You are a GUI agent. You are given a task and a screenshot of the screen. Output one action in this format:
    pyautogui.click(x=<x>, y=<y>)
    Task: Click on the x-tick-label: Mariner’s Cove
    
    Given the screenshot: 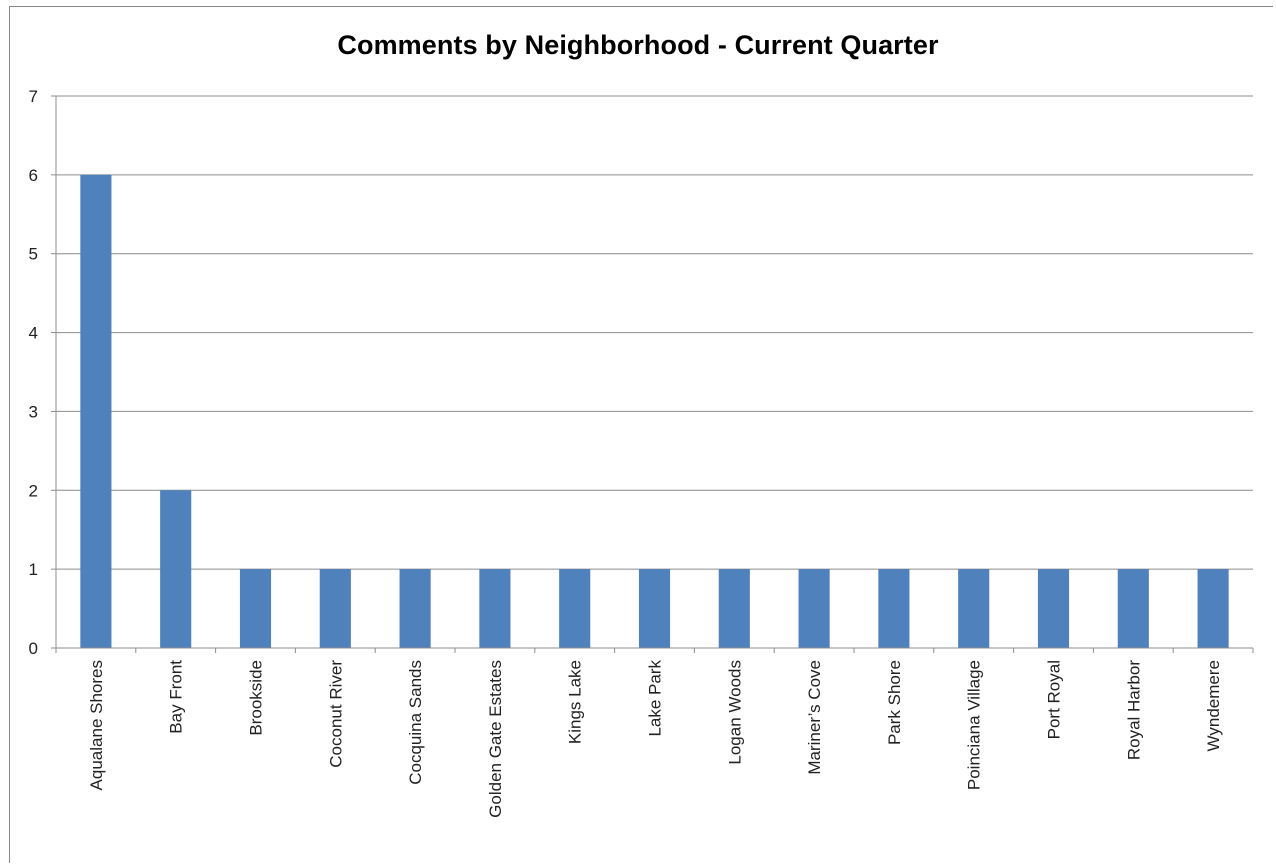 What is the action you would take?
    pyautogui.click(x=814, y=717)
    